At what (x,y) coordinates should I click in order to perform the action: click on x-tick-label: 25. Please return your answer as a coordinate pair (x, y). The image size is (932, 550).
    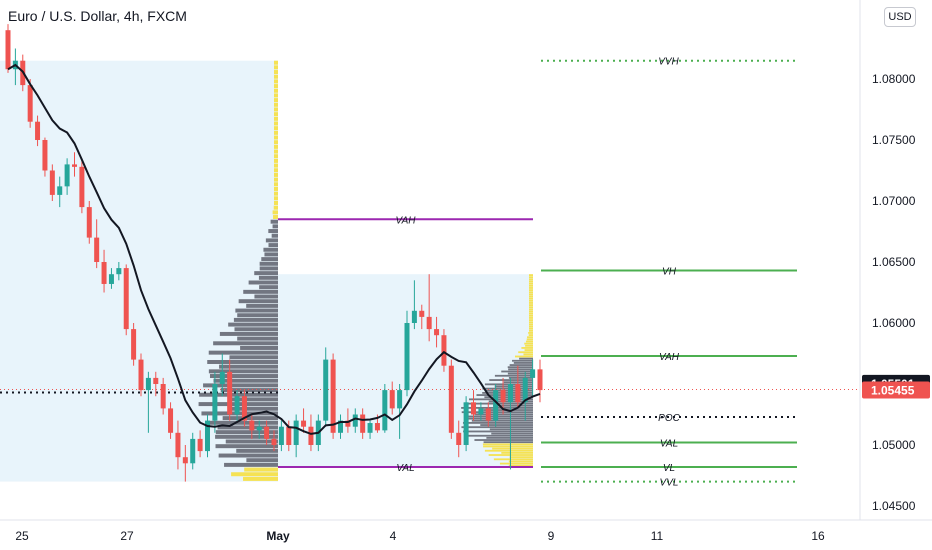
    Looking at the image, I should click on (22, 536).